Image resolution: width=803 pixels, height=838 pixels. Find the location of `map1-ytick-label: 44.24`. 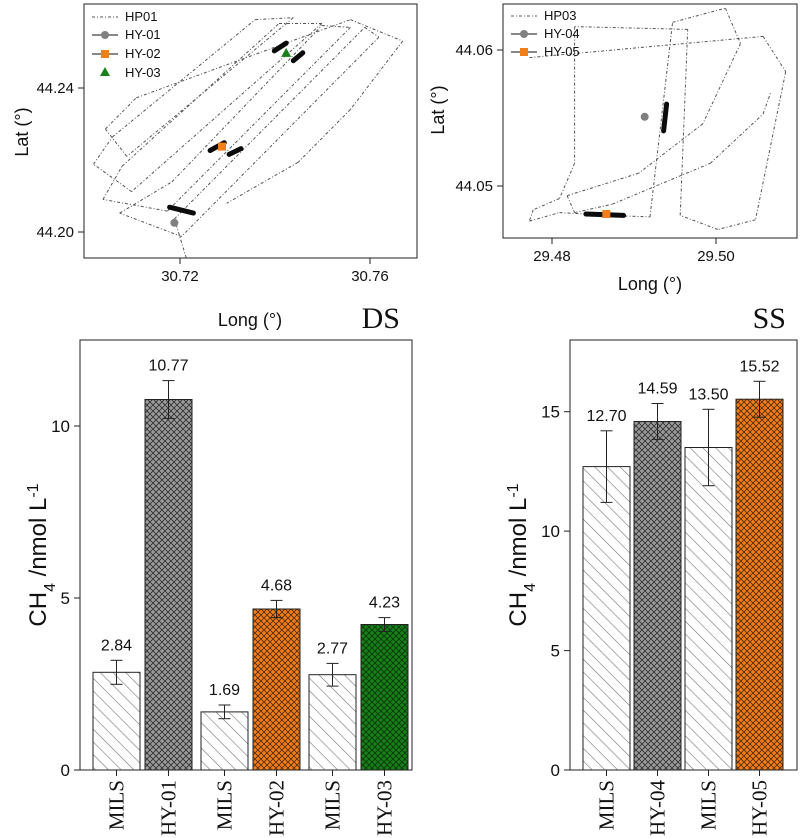

map1-ytick-label: 44.24 is located at coordinates (55, 88).